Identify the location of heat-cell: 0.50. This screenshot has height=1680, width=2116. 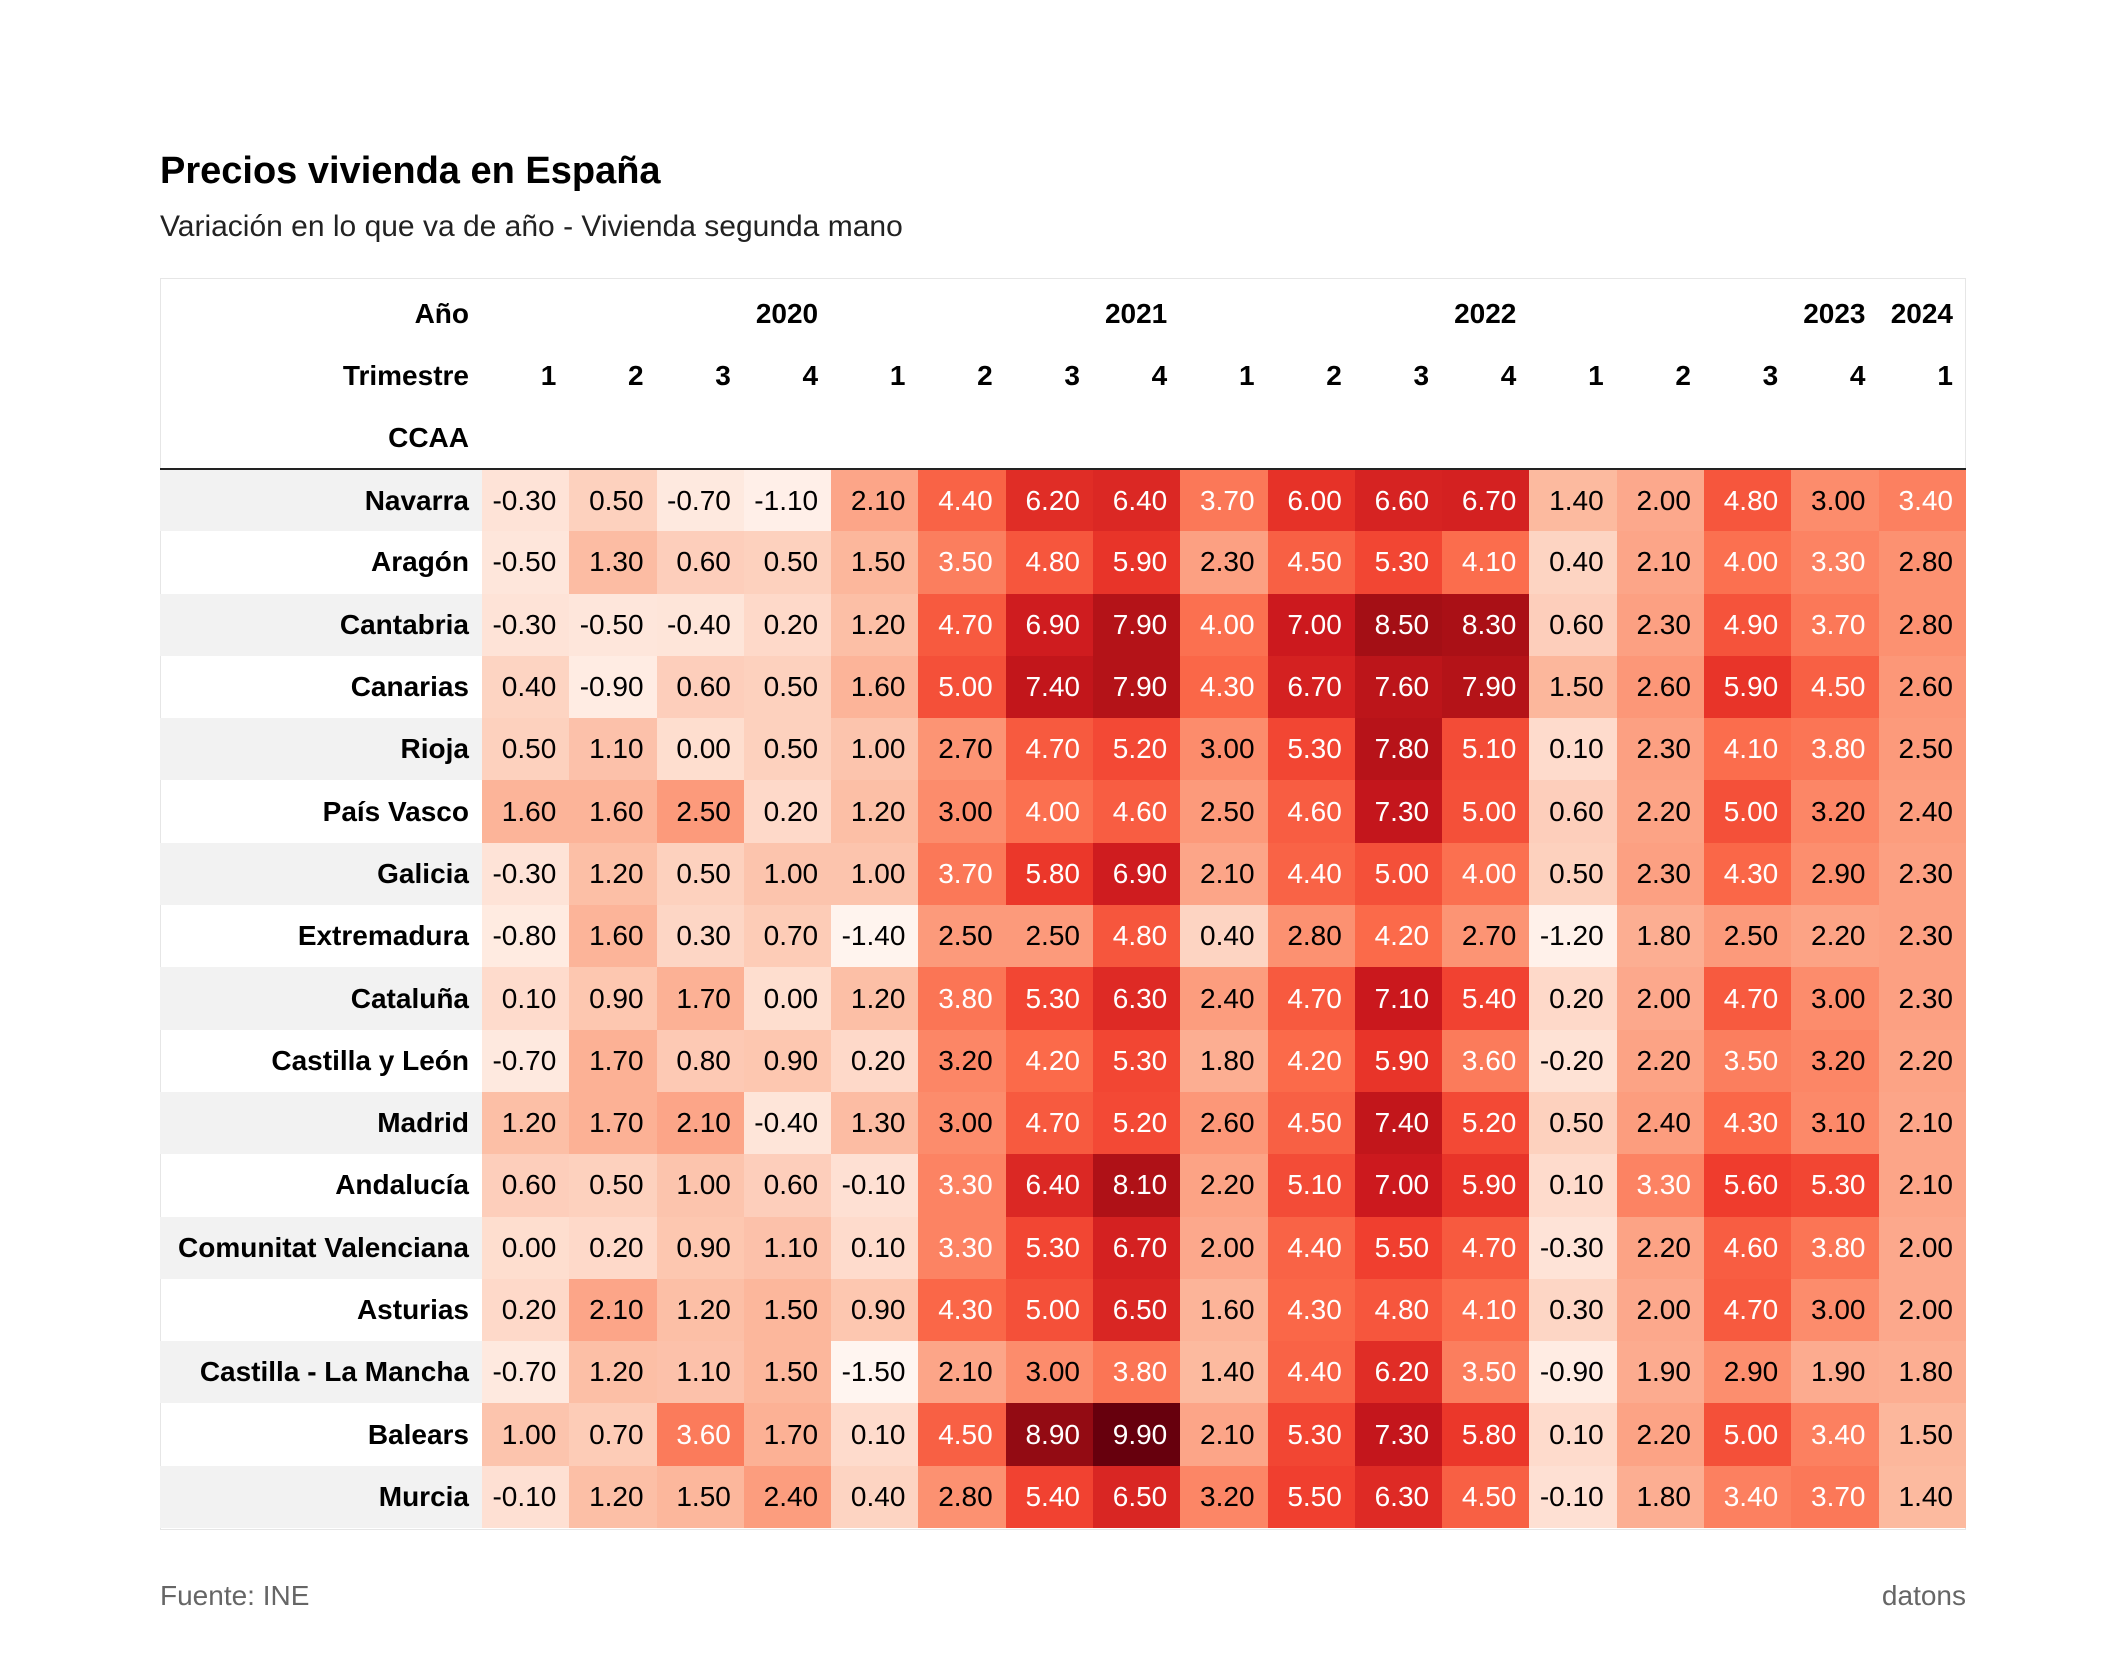
(700, 874).